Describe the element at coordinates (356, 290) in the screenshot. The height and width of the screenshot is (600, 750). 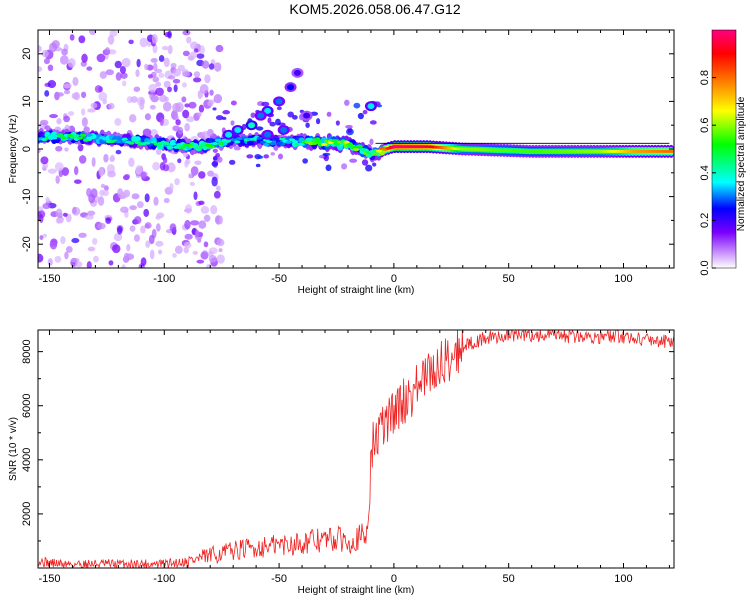
I see `spectrogram-xlabel: Height of straight line (km)` at that location.